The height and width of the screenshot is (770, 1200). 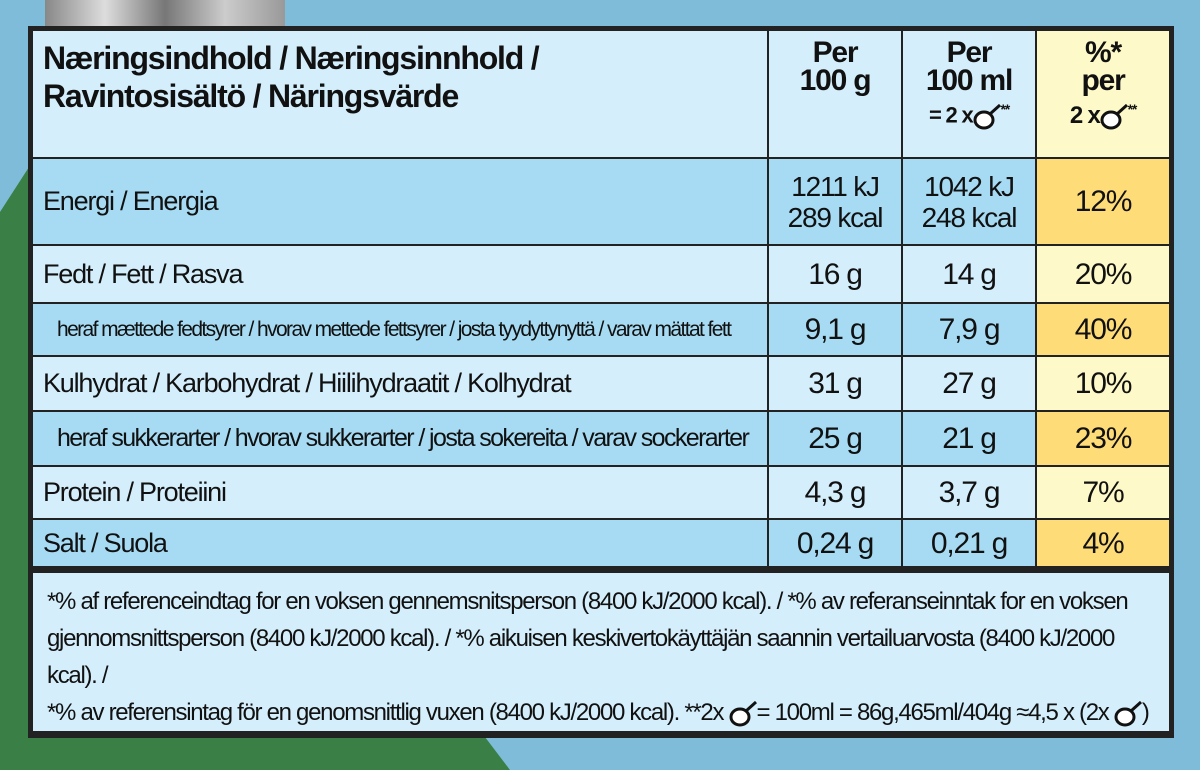 I want to click on table-row: Salt / Suola 0,24 g 0,21 g 4%, so click(x=601, y=543).